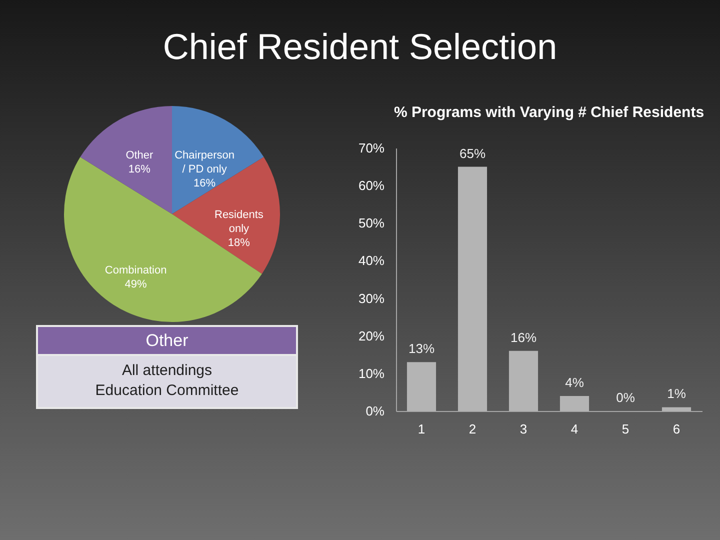 The width and height of the screenshot is (720, 540). Describe the element at coordinates (140, 155) in the screenshot. I see `slice-label: Other` at that location.